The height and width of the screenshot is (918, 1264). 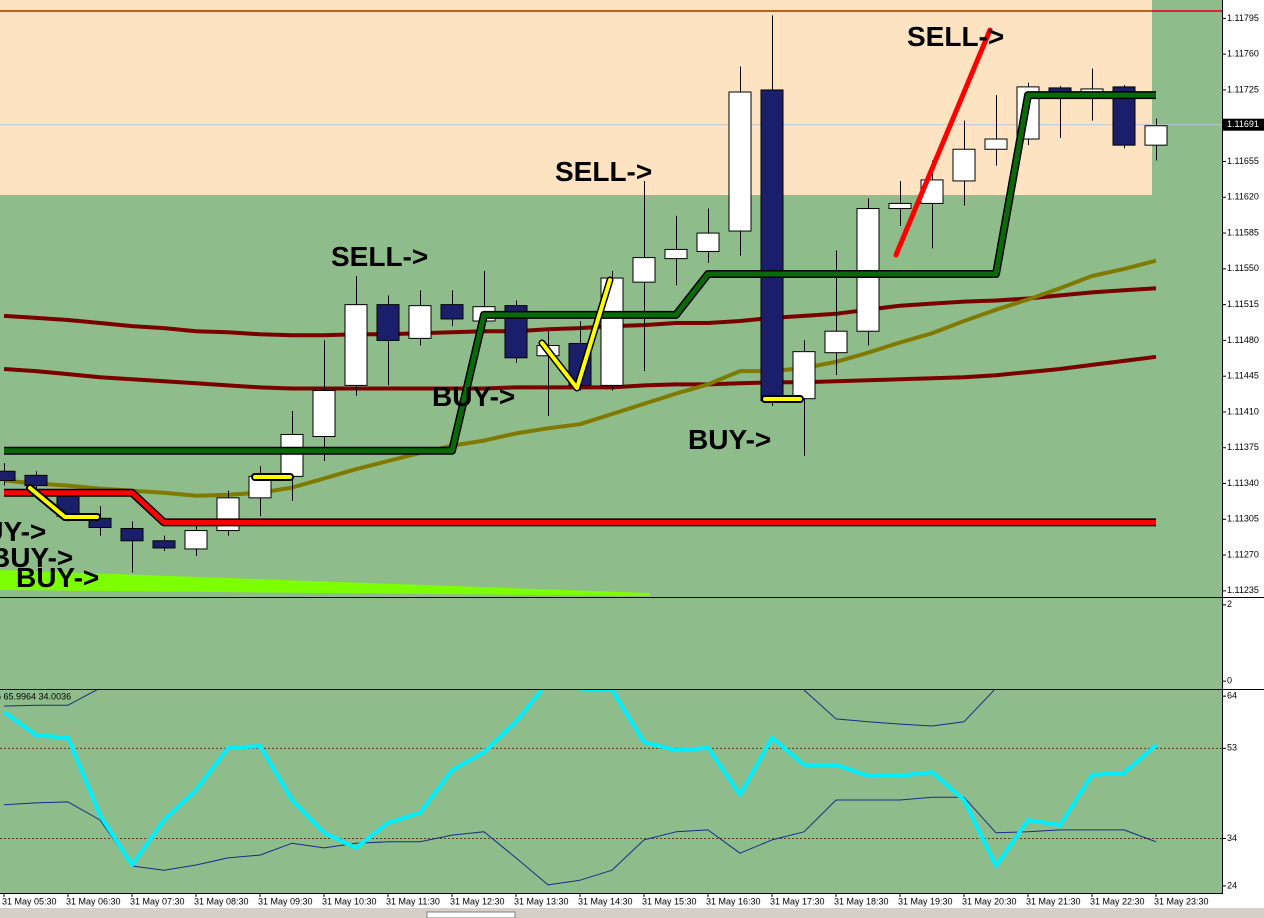 I want to click on tab-bar, so click(x=632, y=913).